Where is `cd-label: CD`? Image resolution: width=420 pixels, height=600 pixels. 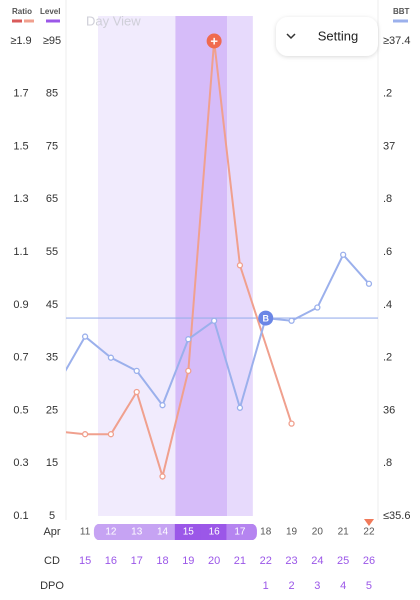
cd-label: CD is located at coordinates (52, 561).